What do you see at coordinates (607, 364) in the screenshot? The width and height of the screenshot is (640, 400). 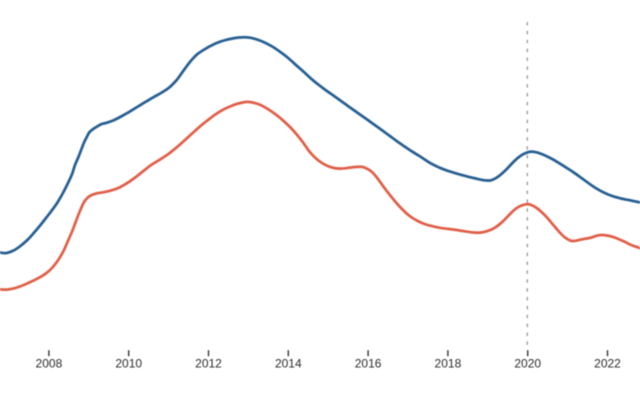 I see `svg-text: 2022` at bounding box center [607, 364].